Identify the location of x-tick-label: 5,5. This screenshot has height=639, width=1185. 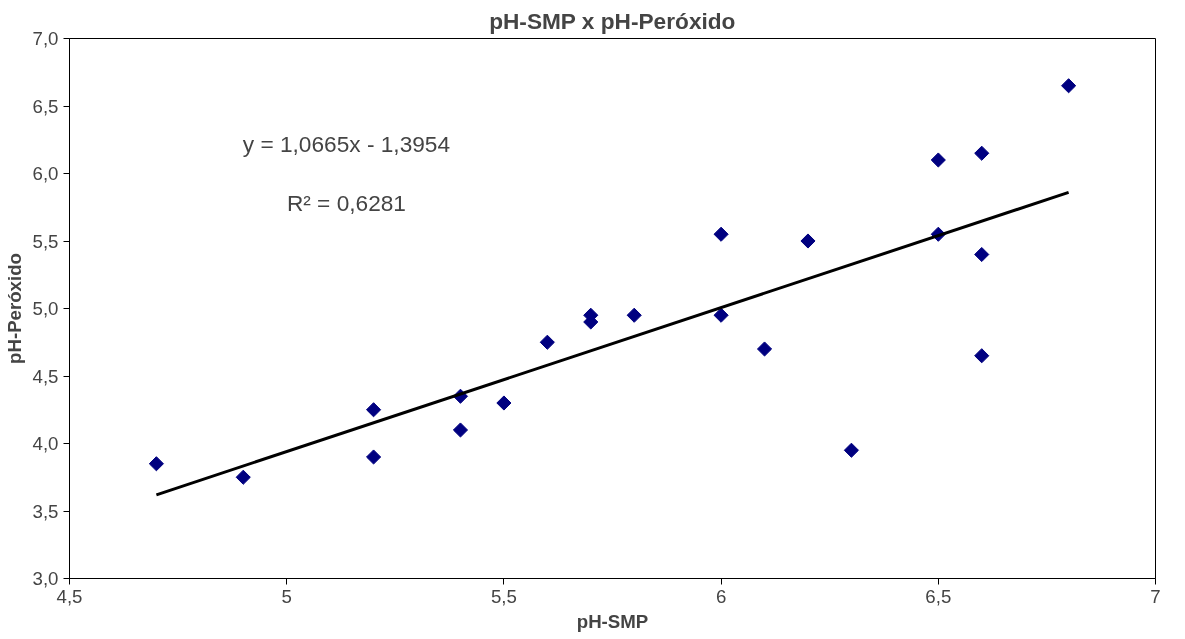
(503, 596).